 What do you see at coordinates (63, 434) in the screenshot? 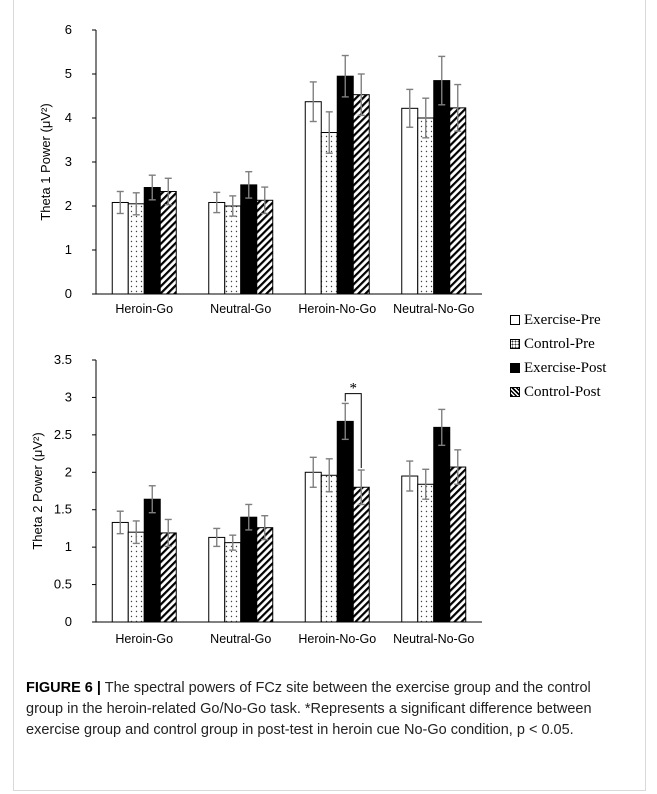
I see `y-tick-label: 2.5` at bounding box center [63, 434].